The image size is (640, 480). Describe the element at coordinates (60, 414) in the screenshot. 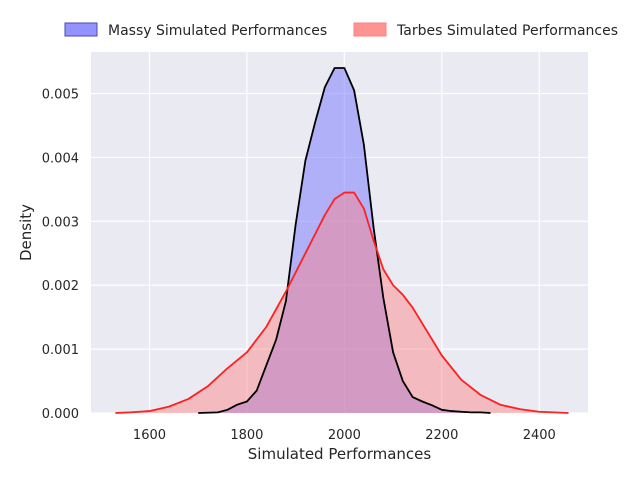

I see `y-tick-label: 0.000` at that location.